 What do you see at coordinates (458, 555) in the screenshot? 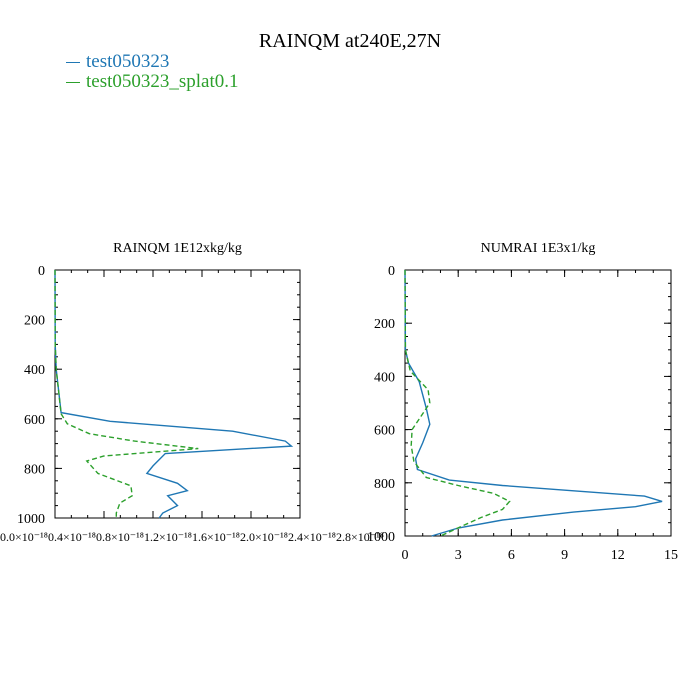
I see `x-tick-label: 3` at bounding box center [458, 555].